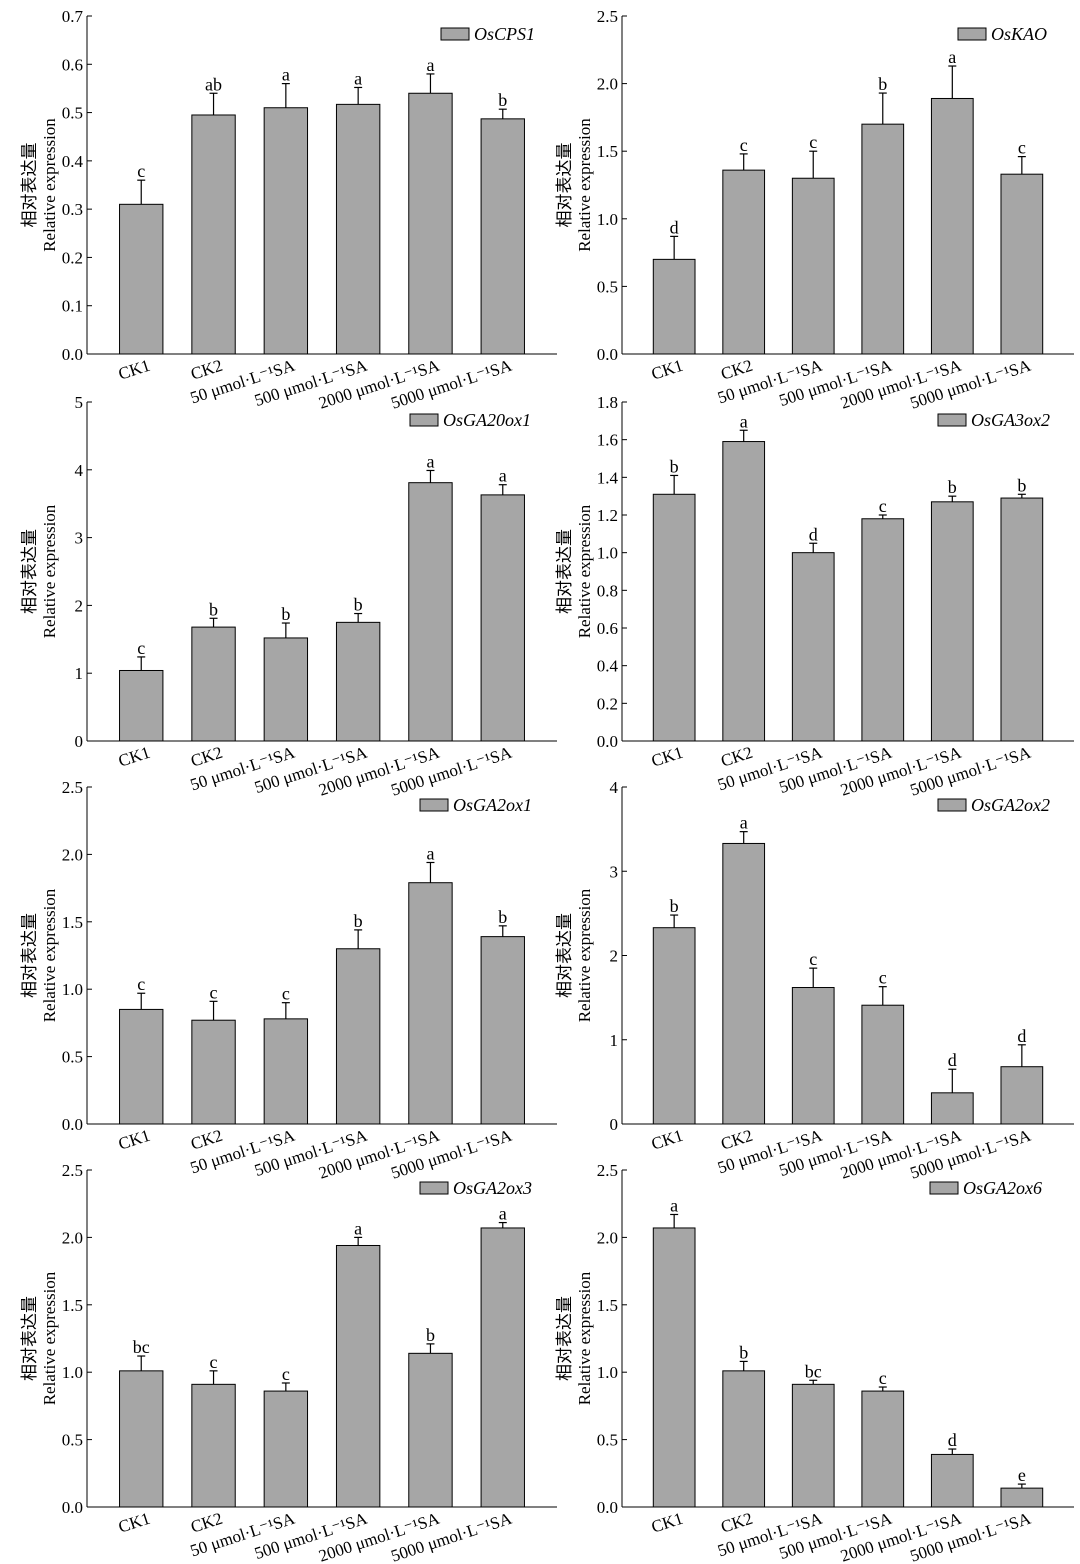 Image resolution: width=1080 pixels, height=1564 pixels. Describe the element at coordinates (72, 257) in the screenshot. I see `y-tick-label: 0.2` at that location.